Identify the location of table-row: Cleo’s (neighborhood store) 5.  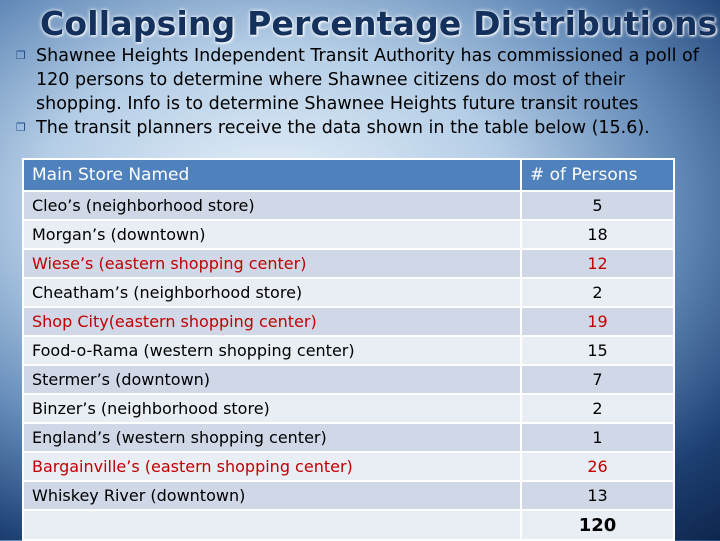
(348, 205).